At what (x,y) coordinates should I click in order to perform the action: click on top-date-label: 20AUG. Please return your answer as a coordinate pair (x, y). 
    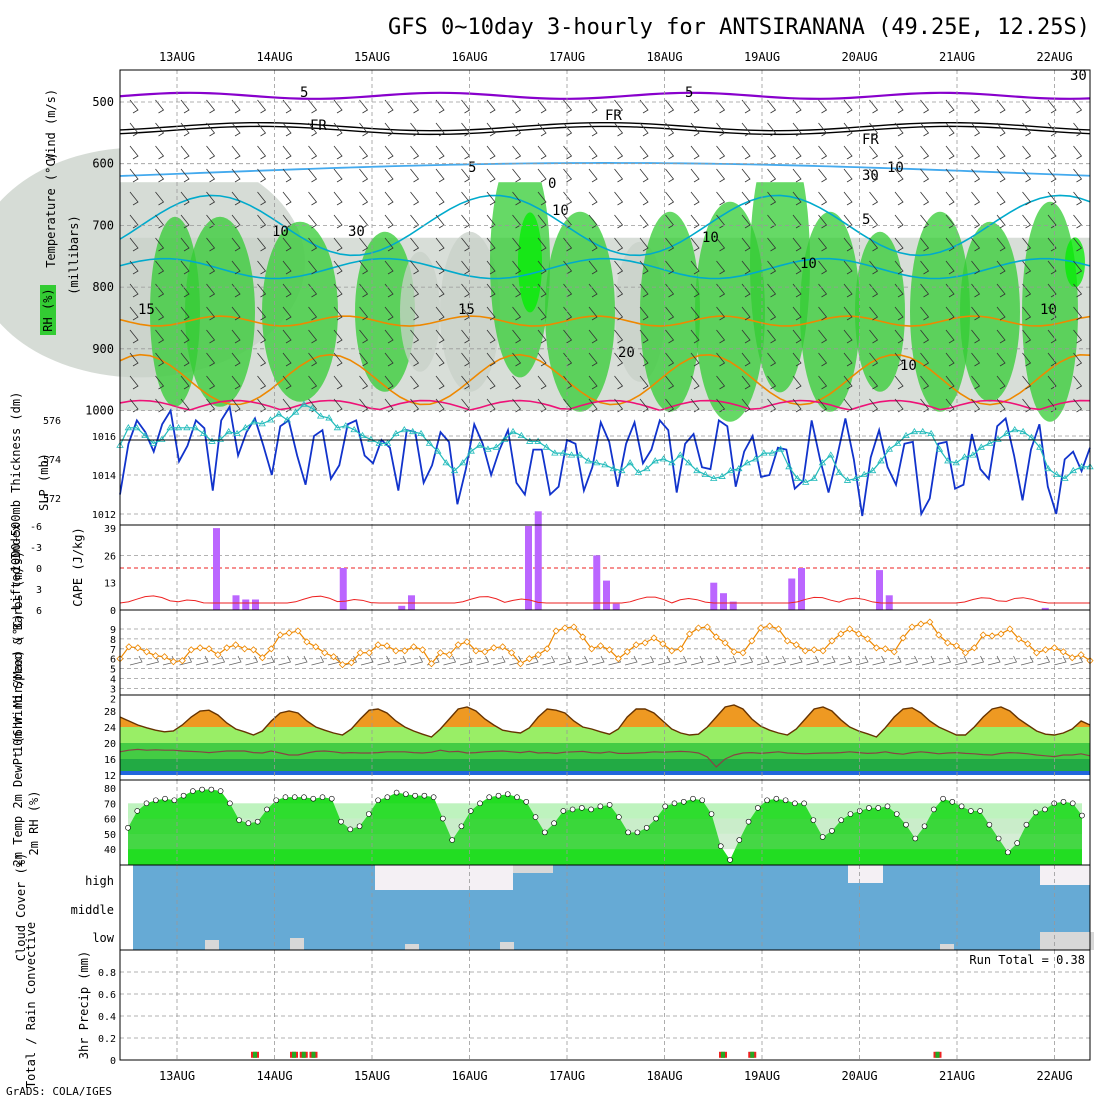
    Looking at the image, I should click on (859, 57).